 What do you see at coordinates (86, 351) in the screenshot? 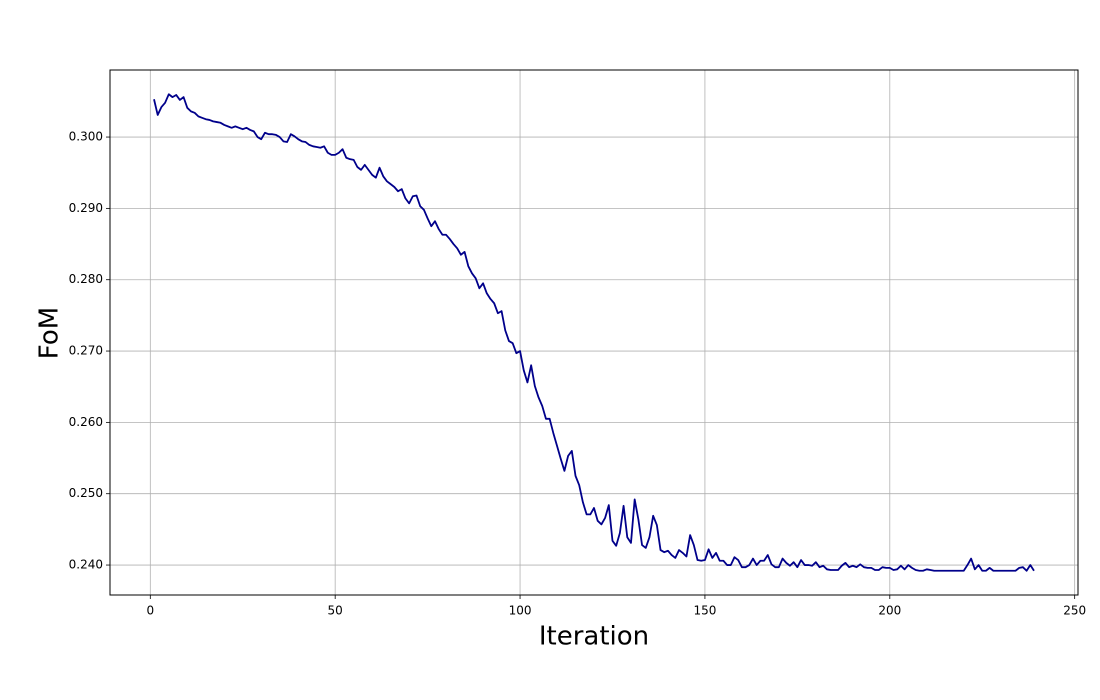
I see `y-tick-label: 0.270` at bounding box center [86, 351].